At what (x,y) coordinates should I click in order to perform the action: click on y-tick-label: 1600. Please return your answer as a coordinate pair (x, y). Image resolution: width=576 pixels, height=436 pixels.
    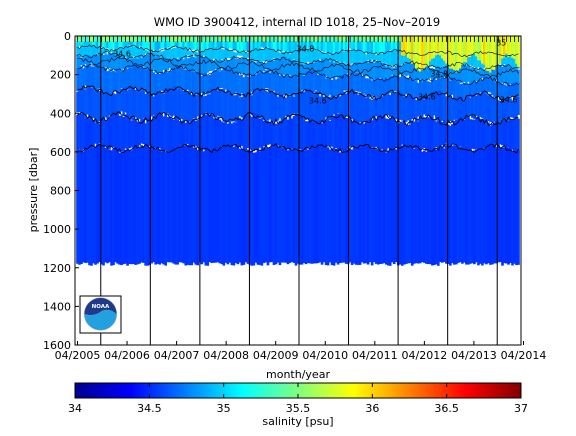
    Looking at the image, I should click on (57, 345).